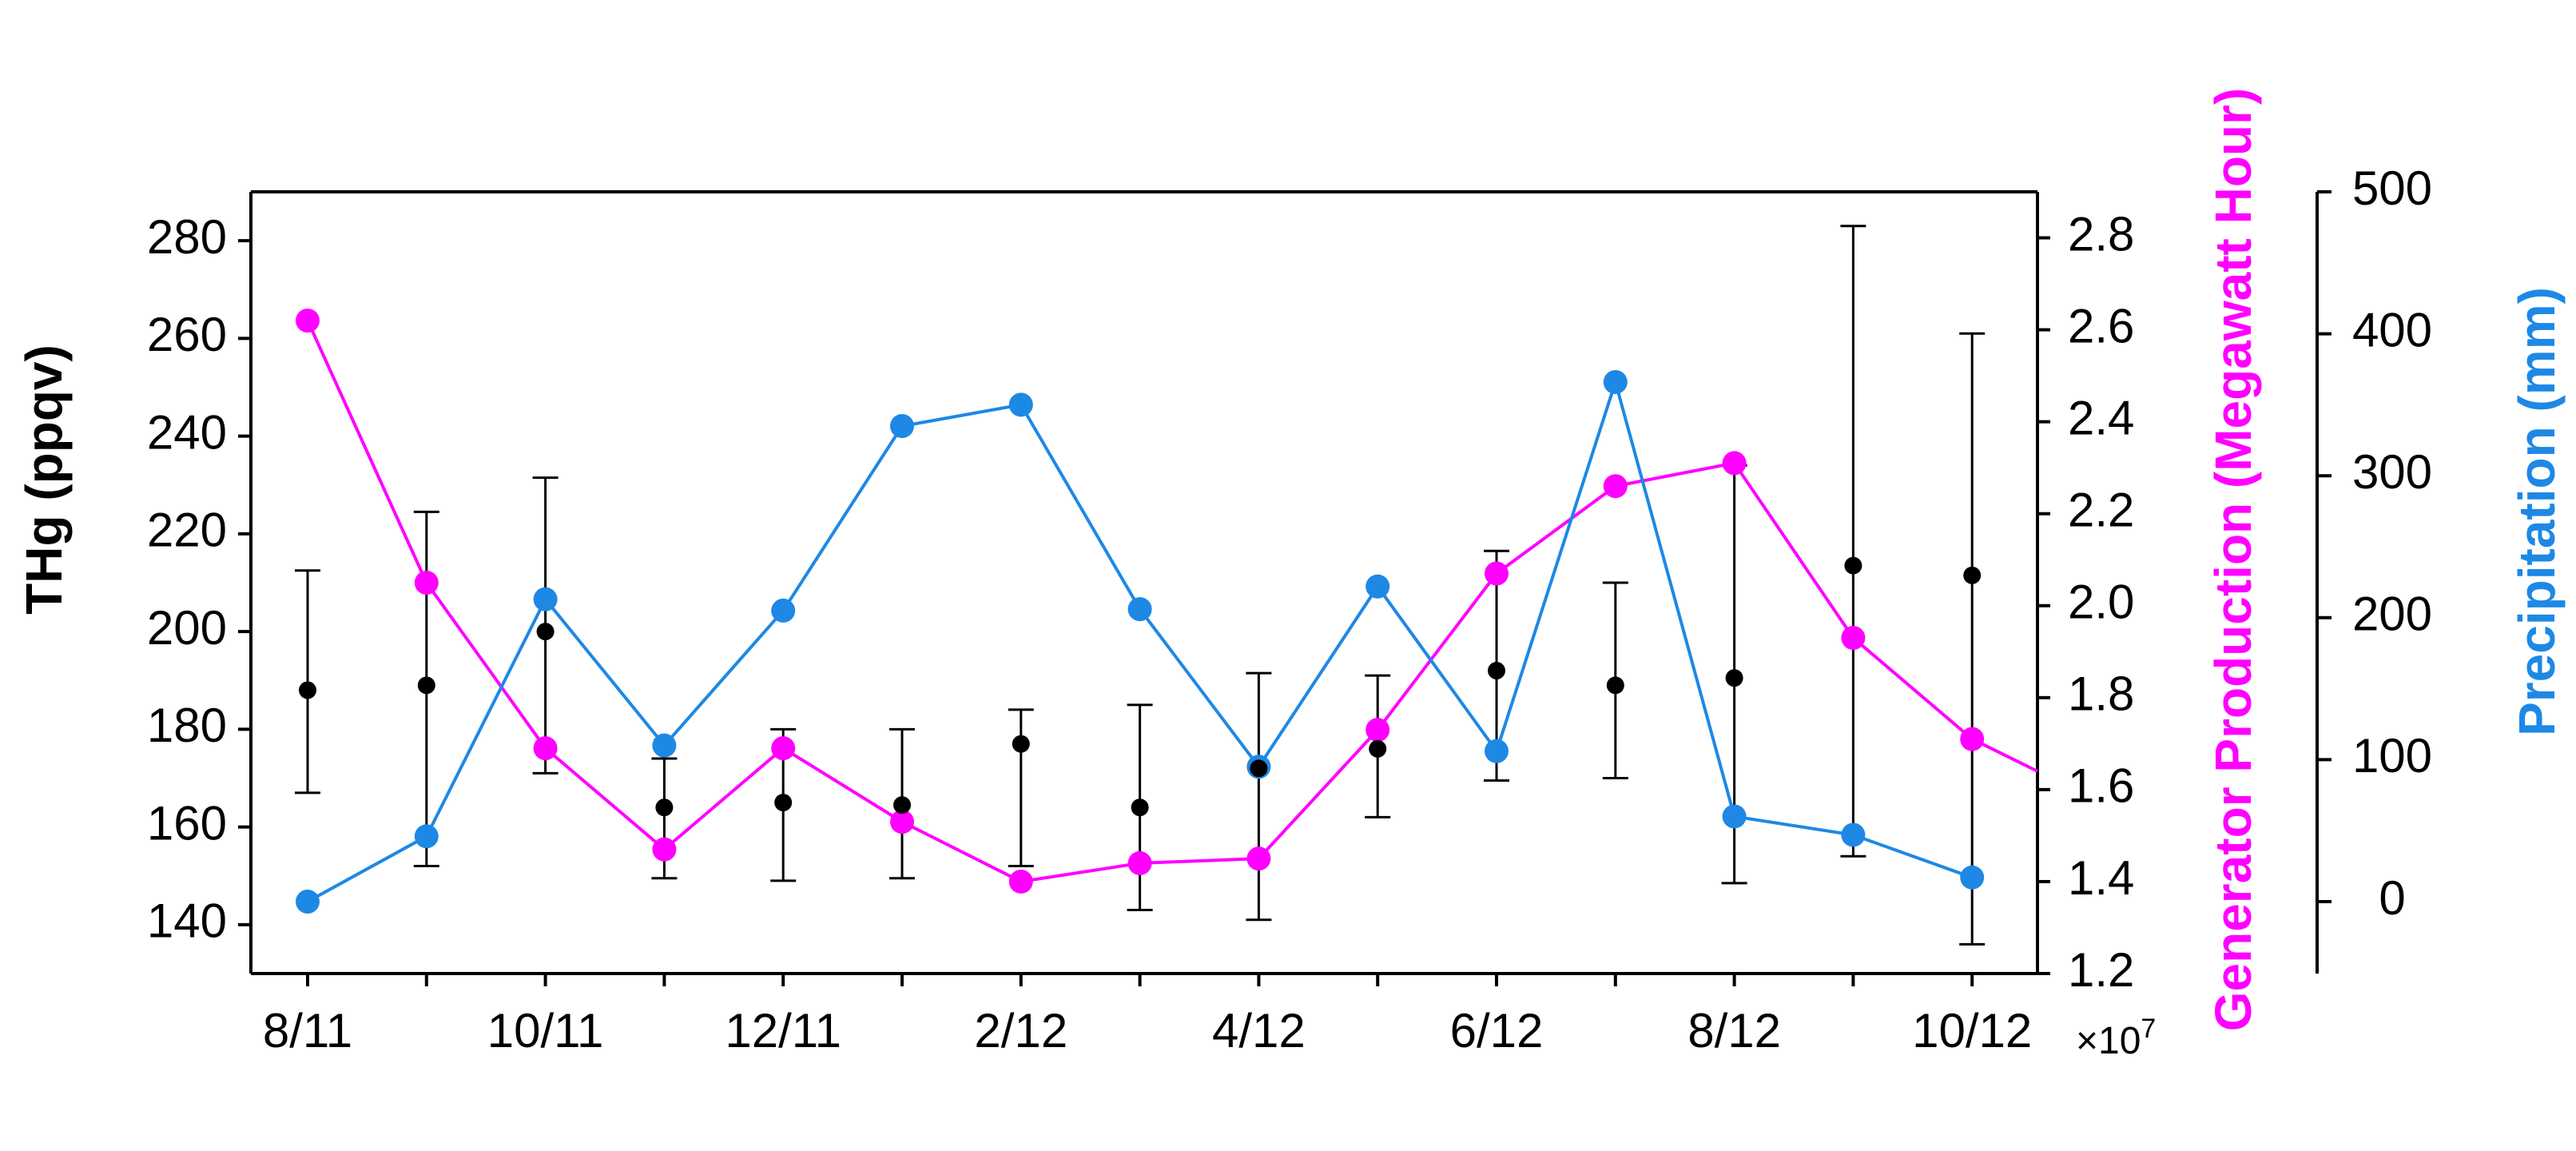 The height and width of the screenshot is (1151, 2576). Describe the element at coordinates (307, 1030) in the screenshot. I see `x-axis-tick-label: 8/11` at that location.